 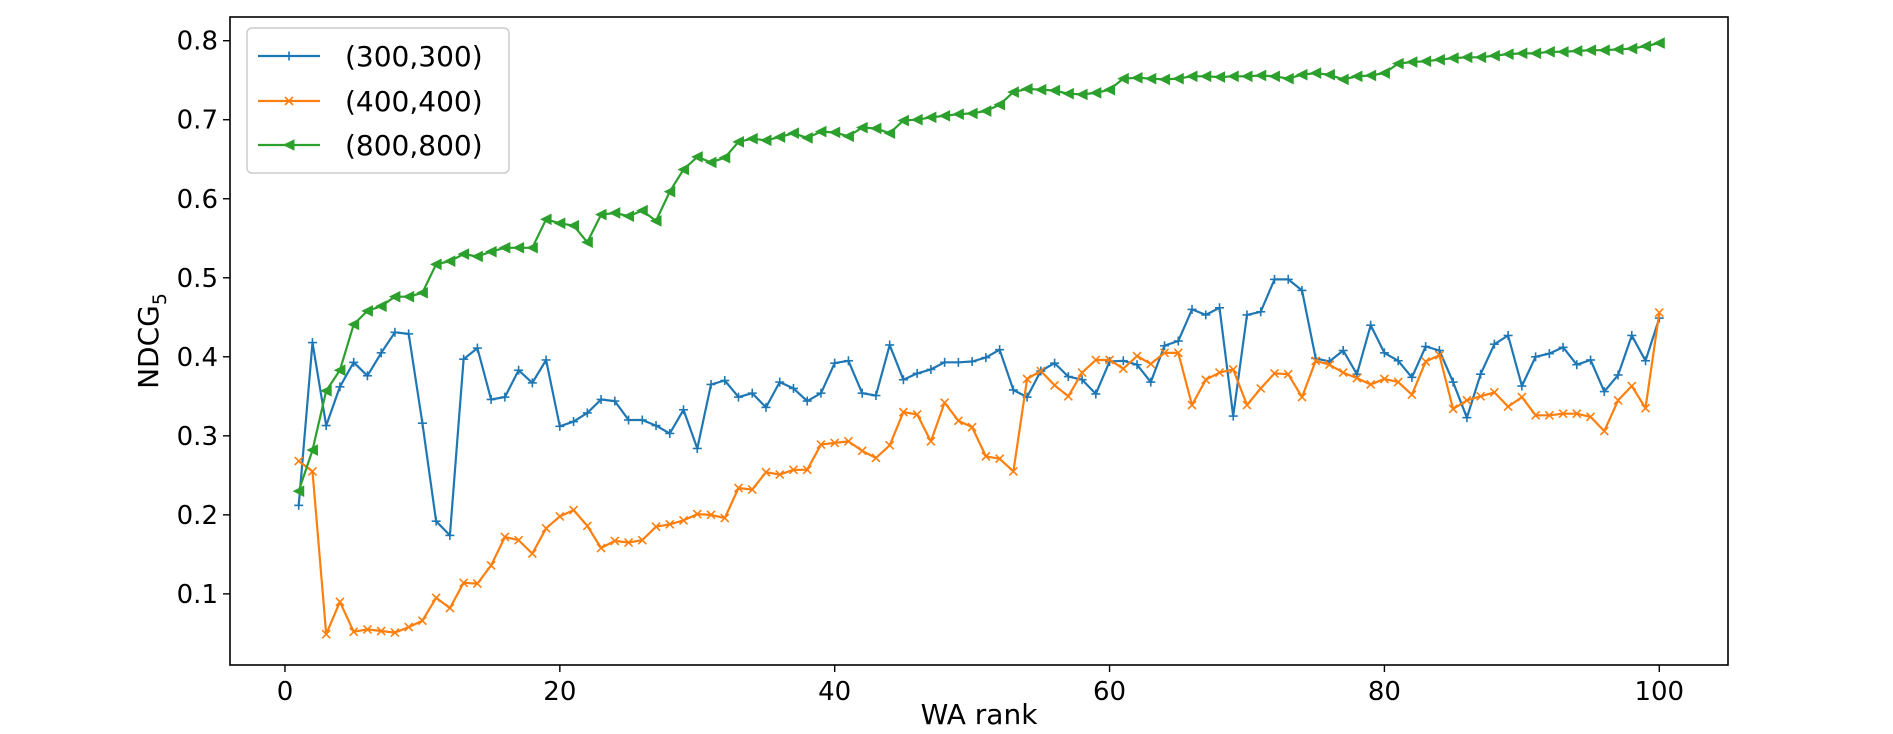 I want to click on y-tick-label: 0.5, so click(x=197, y=279).